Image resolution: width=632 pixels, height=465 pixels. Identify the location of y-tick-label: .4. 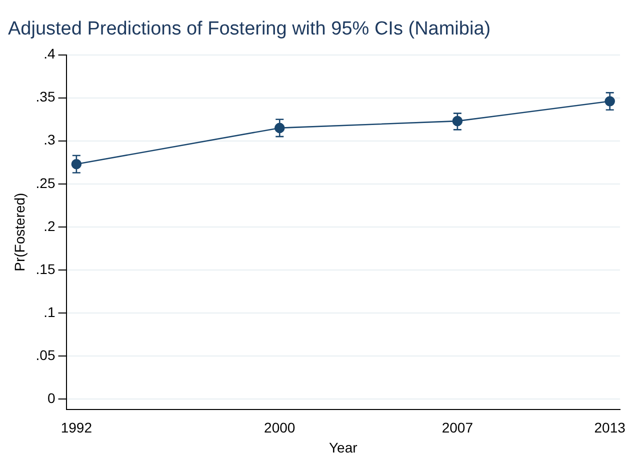
(50, 54).